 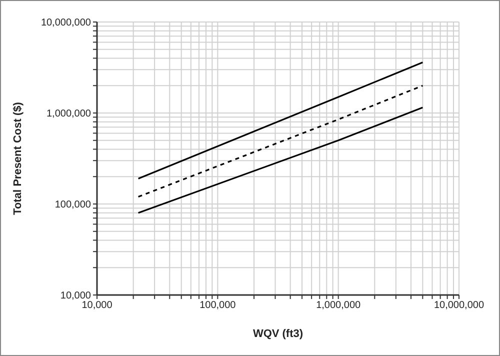 I want to click on x-tick-label: 10,000,000, so click(x=459, y=306).